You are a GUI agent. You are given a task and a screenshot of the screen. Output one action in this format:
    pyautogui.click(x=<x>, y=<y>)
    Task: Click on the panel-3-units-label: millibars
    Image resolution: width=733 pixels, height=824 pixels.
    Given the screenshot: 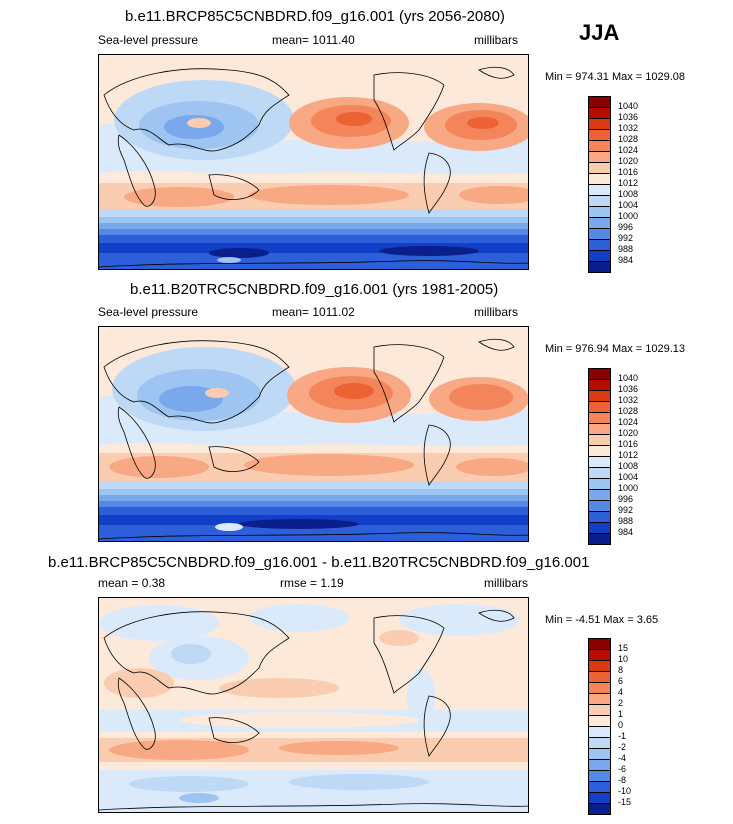 What is the action you would take?
    pyautogui.click(x=506, y=583)
    